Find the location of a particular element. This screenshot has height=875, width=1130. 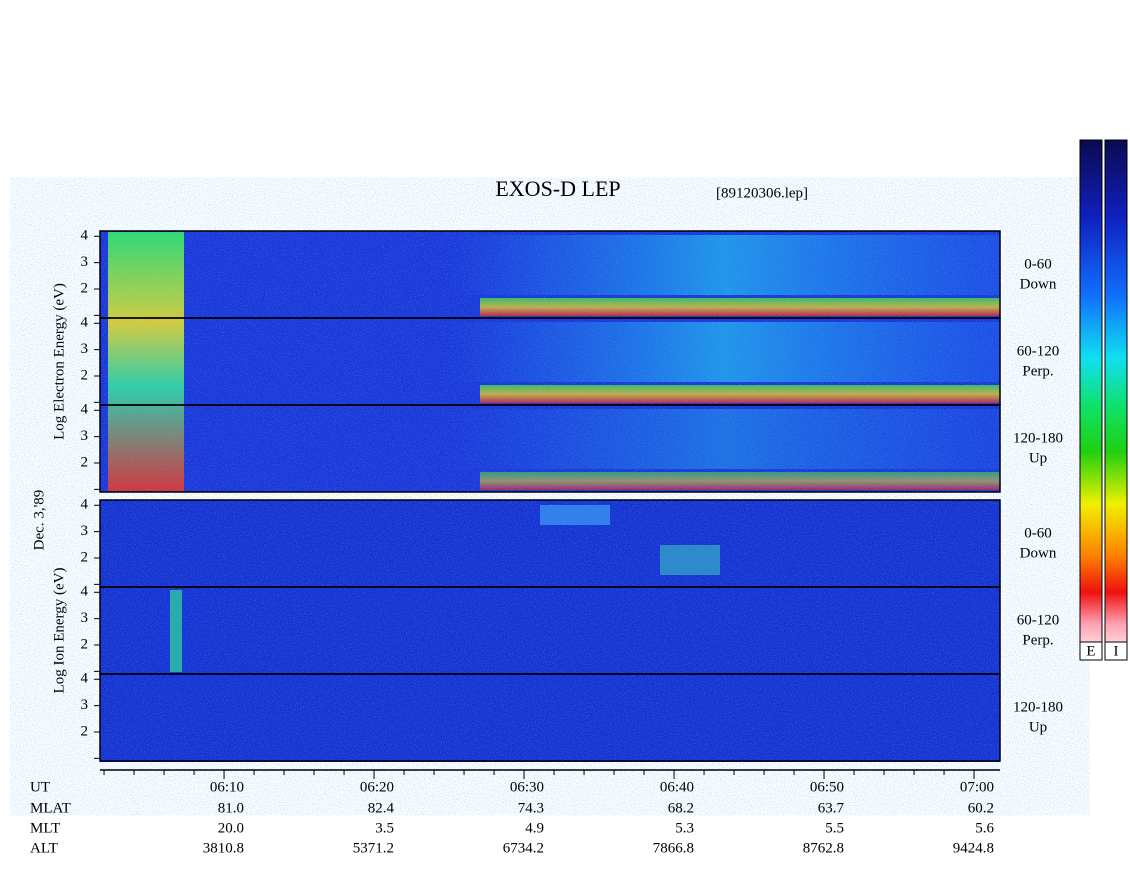

orbit-value: 4.9 is located at coordinates (534, 828).